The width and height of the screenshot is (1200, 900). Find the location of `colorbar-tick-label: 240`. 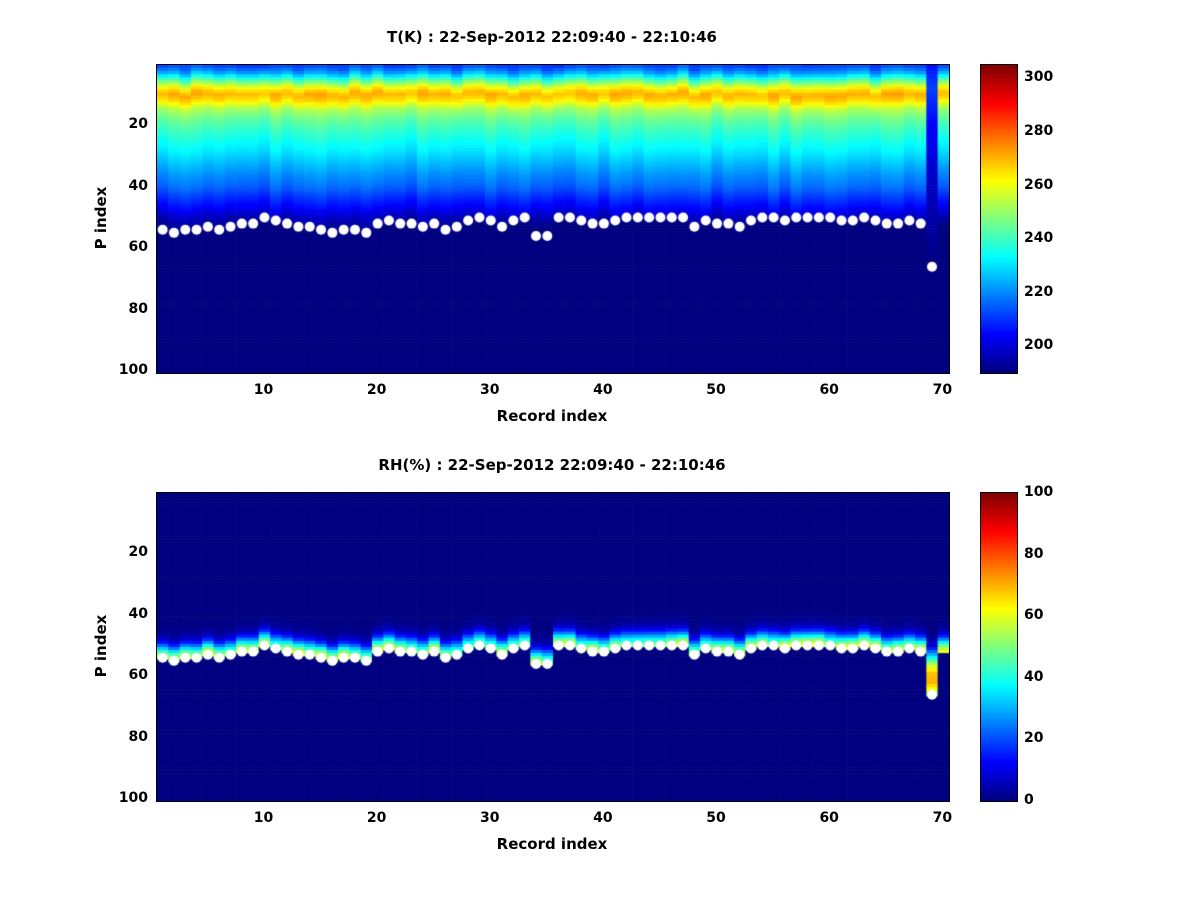

colorbar-tick-label: 240 is located at coordinates (1039, 238).